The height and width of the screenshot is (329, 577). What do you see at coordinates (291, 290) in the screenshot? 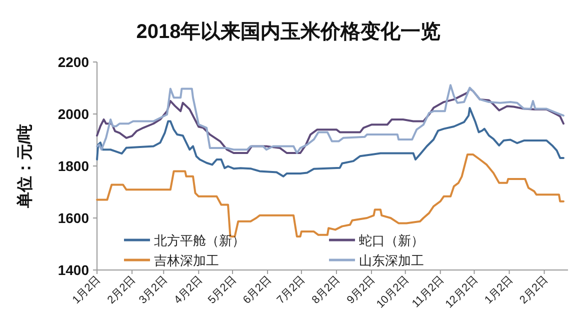
I see `x-tick-label: 7月2日` at bounding box center [291, 290].